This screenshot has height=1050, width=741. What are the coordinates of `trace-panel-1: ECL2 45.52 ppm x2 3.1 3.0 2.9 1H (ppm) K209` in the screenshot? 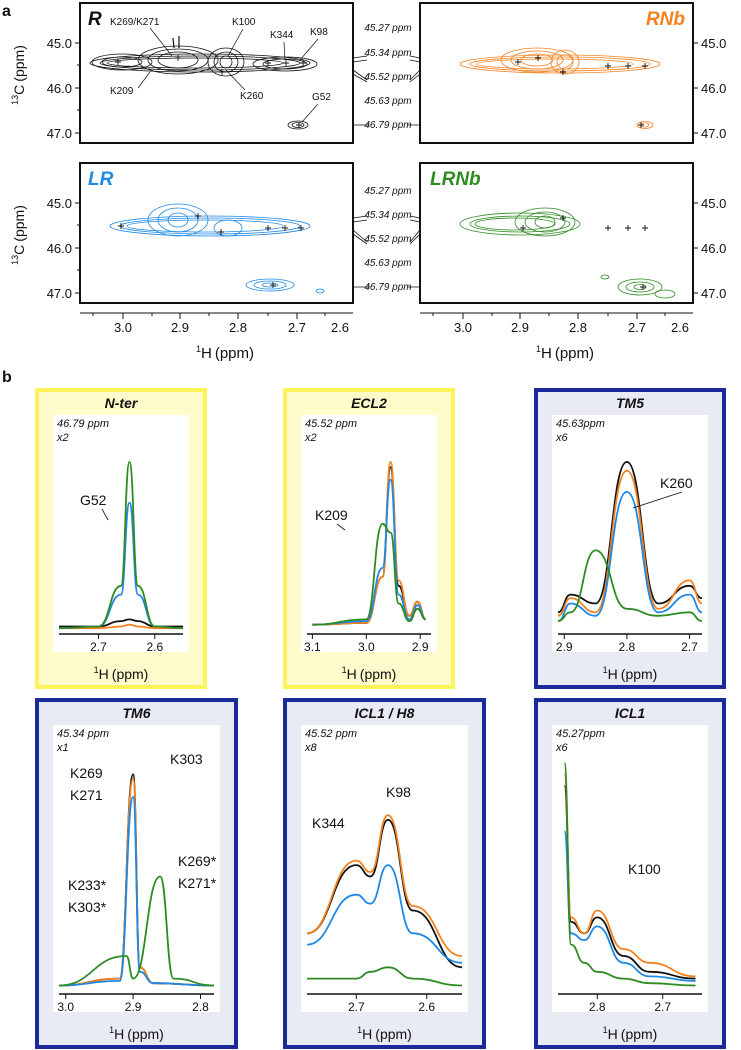 It's located at (369, 538).